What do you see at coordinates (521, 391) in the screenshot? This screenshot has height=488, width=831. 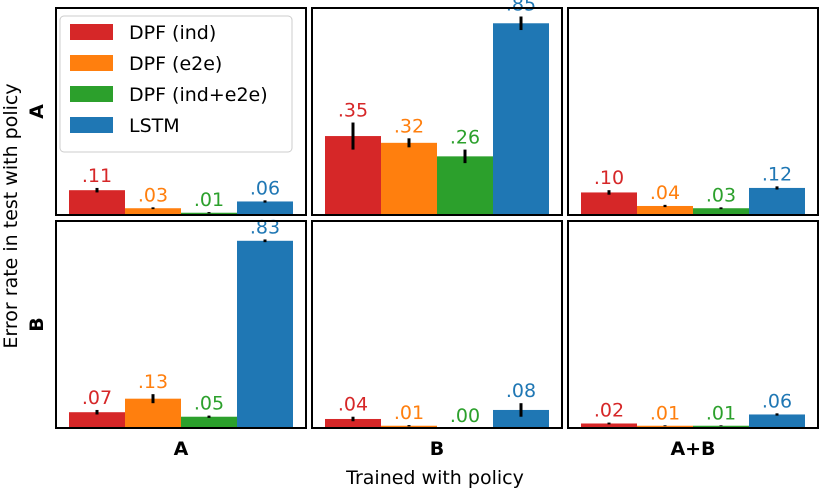 I see `value-label: .08` at bounding box center [521, 391].